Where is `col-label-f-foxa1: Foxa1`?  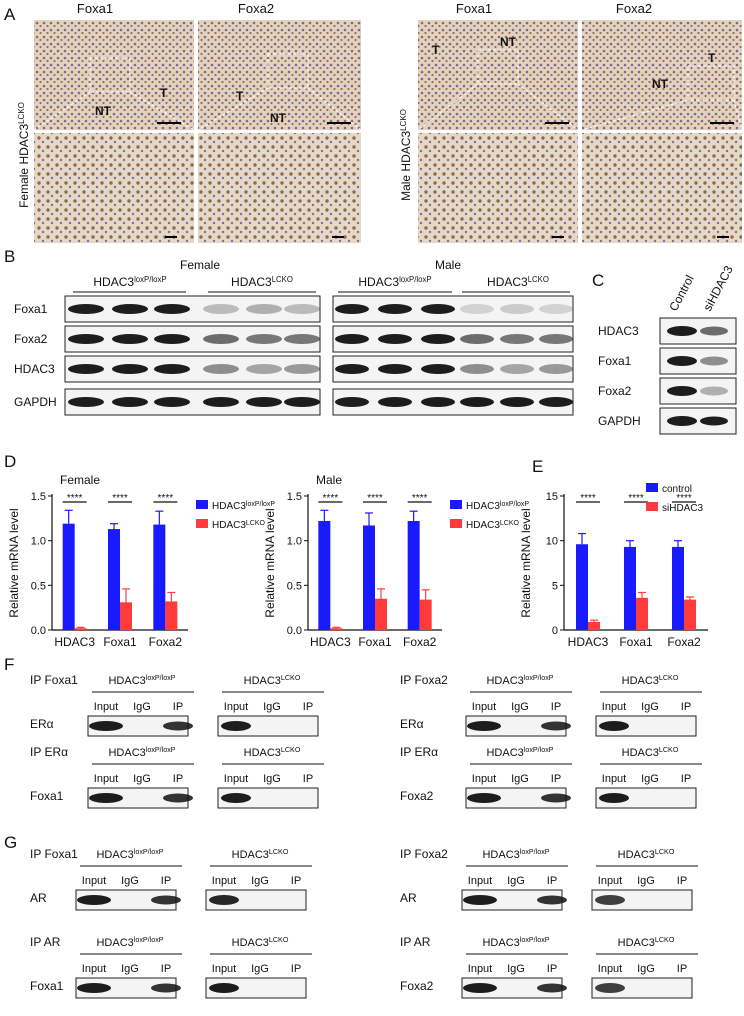 col-label-f-foxa1: Foxa1 is located at coordinates (95, 8).